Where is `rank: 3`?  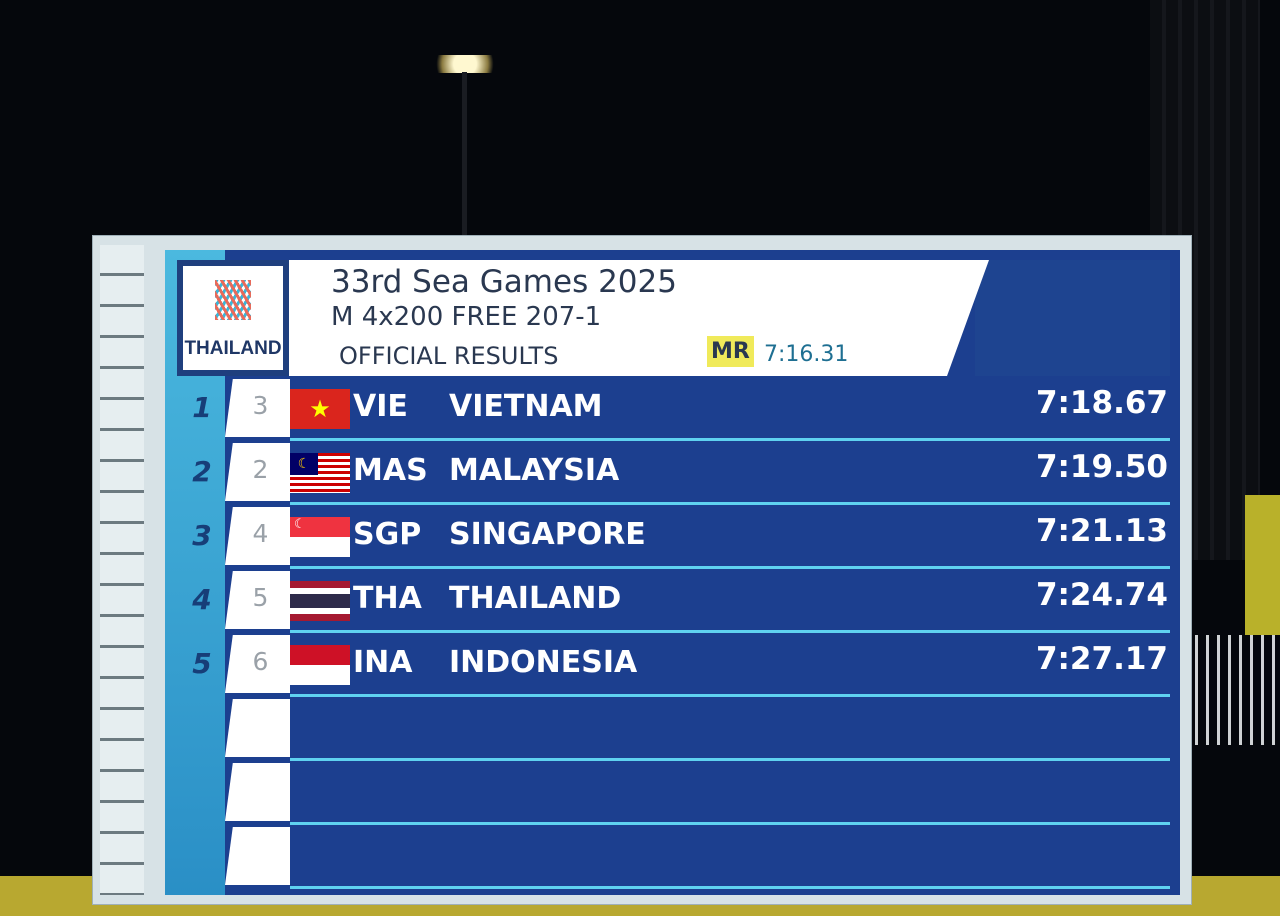 rank: 3 is located at coordinates (202, 535).